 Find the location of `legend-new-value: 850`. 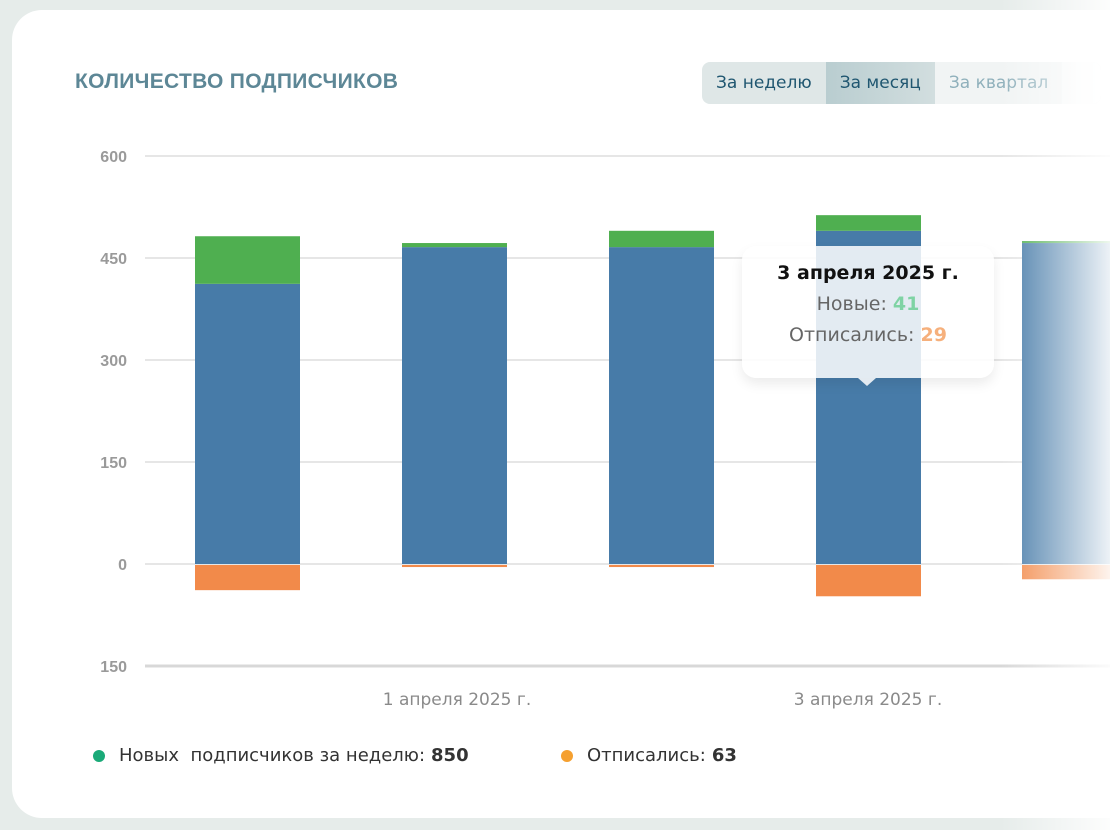

legend-new-value: 850 is located at coordinates (450, 755).